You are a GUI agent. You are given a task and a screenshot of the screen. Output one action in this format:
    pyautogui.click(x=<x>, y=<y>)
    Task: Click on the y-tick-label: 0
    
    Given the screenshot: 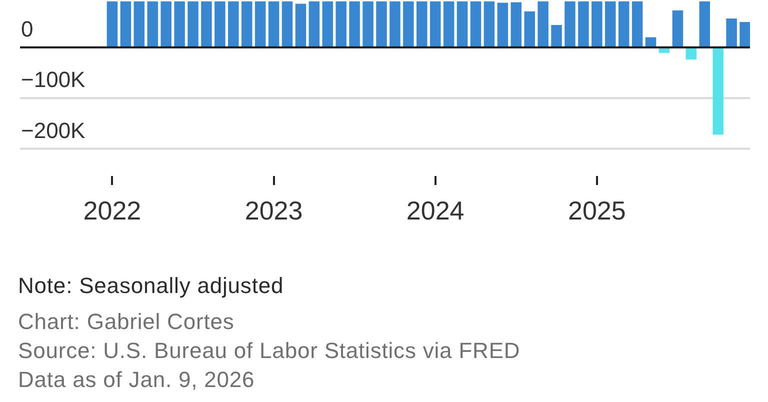 What is the action you would take?
    pyautogui.click(x=27, y=29)
    